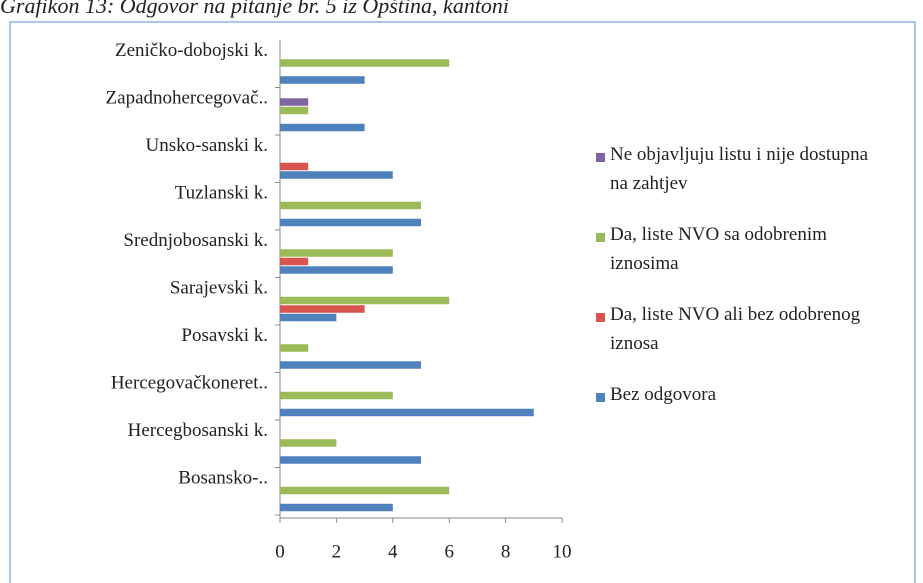 This screenshot has height=583, width=923. I want to click on y-tick-label: Bosansko-.., so click(223, 478).